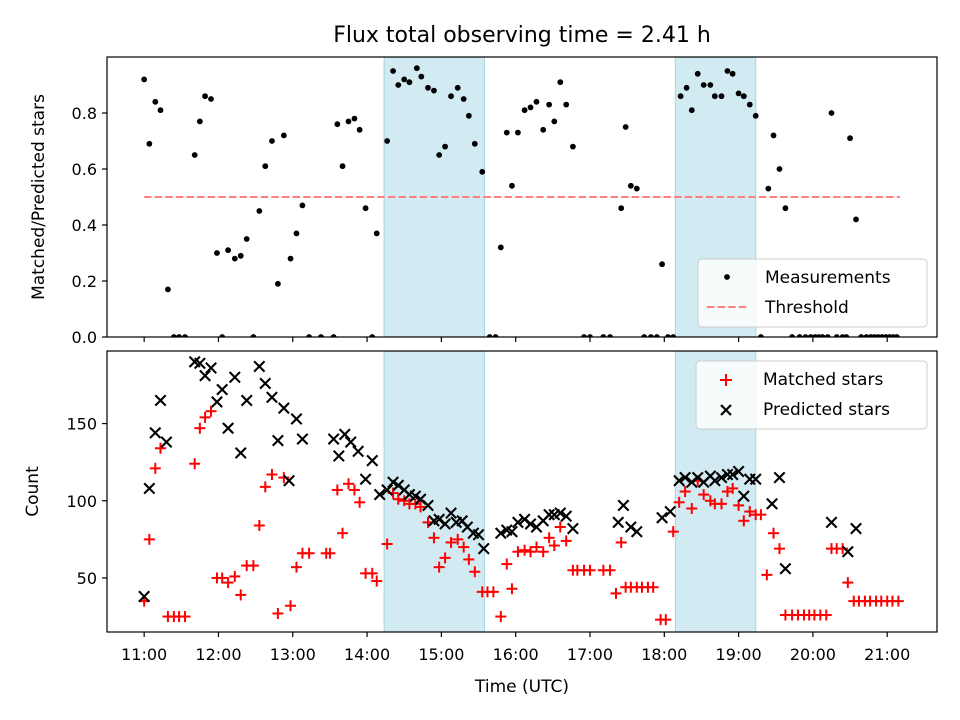  I want to click on y-tick-label: 50, so click(87, 578).